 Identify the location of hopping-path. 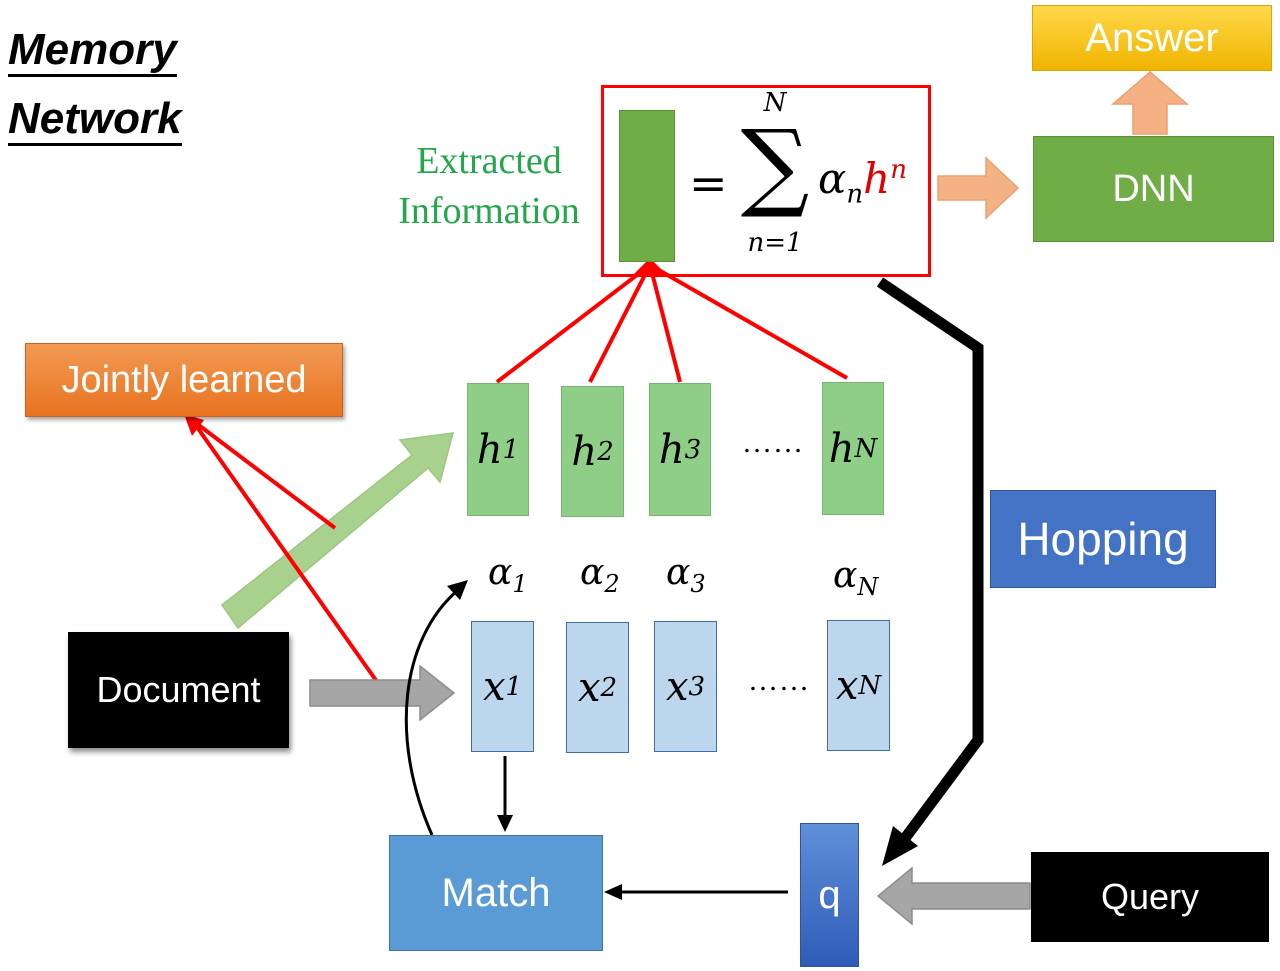
(930, 563).